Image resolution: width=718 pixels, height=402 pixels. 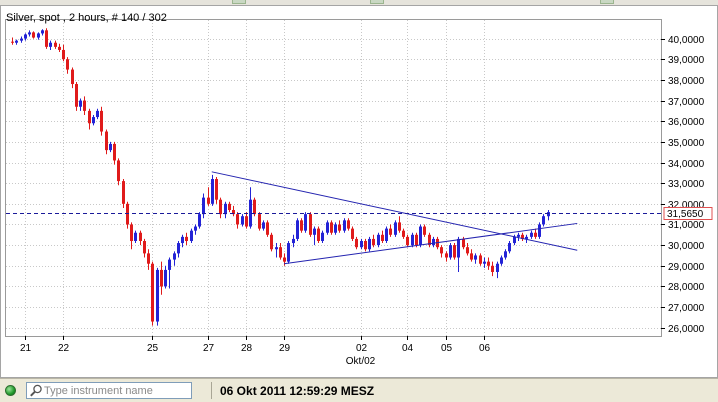 I want to click on y-tick-label: 36,0000, so click(x=686, y=122).